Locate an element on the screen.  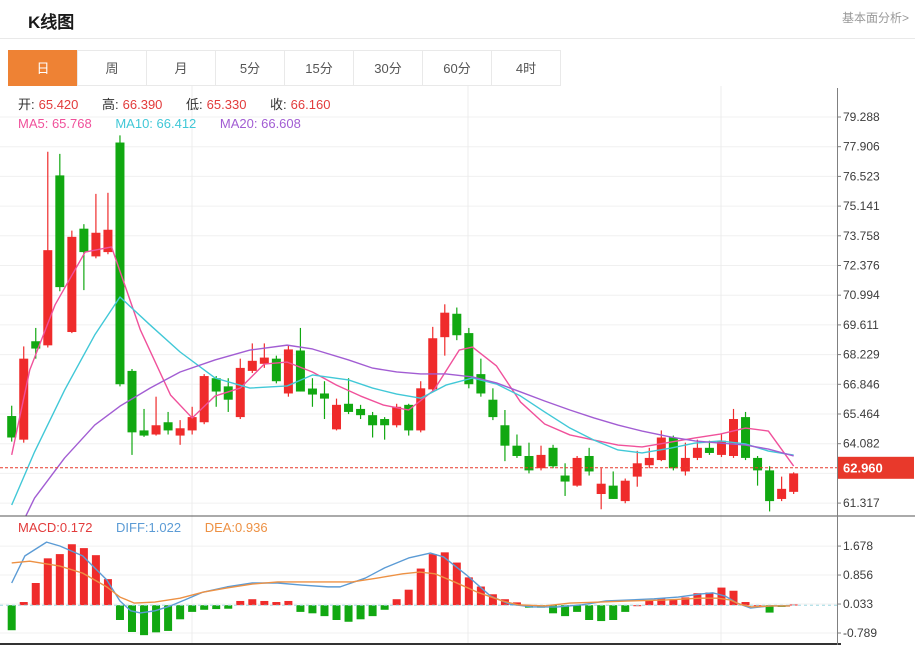
tab-周: 周 is located at coordinates (112, 68).